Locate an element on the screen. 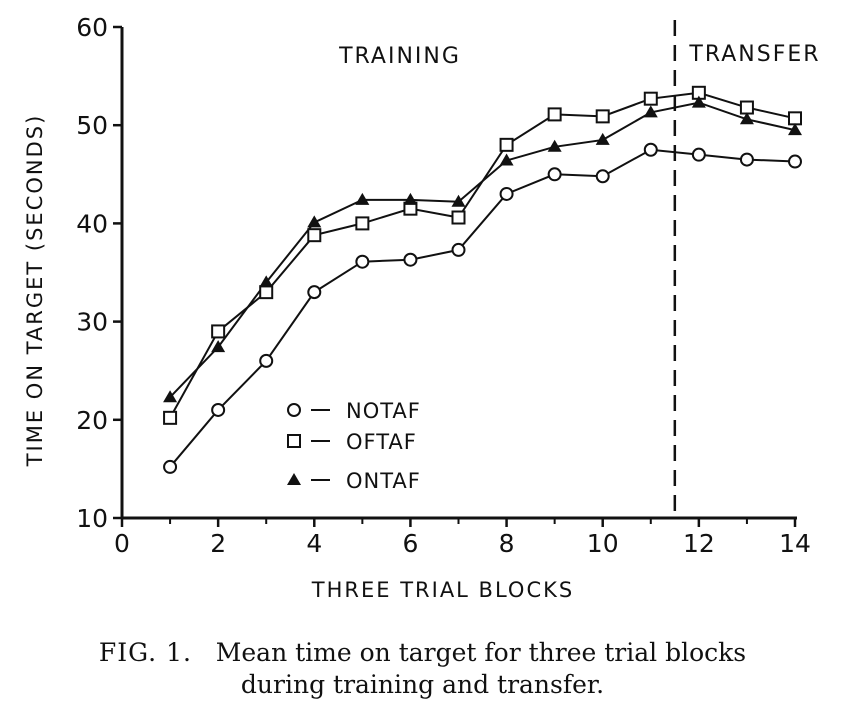 This screenshot has height=725, width=845. x-tick-label: 8 is located at coordinates (507, 543).